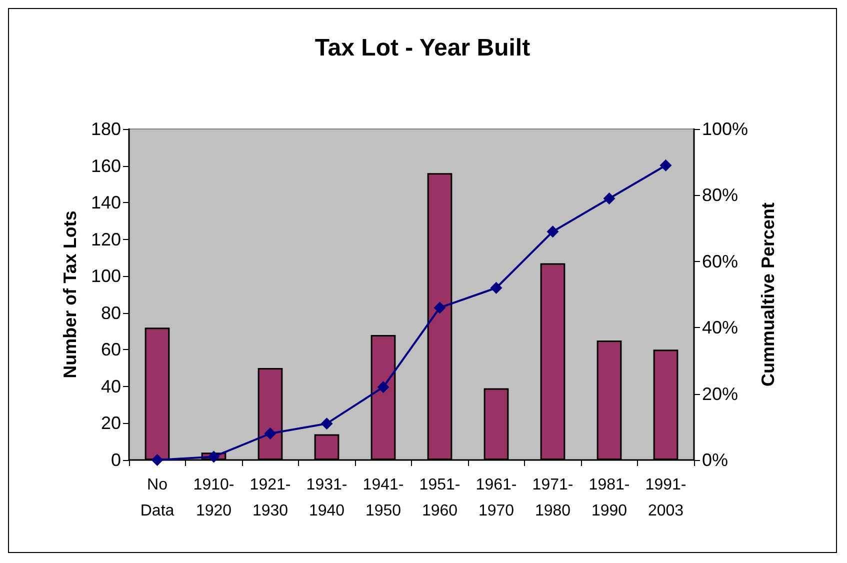 The width and height of the screenshot is (847, 563). Describe the element at coordinates (715, 460) in the screenshot. I see `y2-tick-label: 0%` at that location.